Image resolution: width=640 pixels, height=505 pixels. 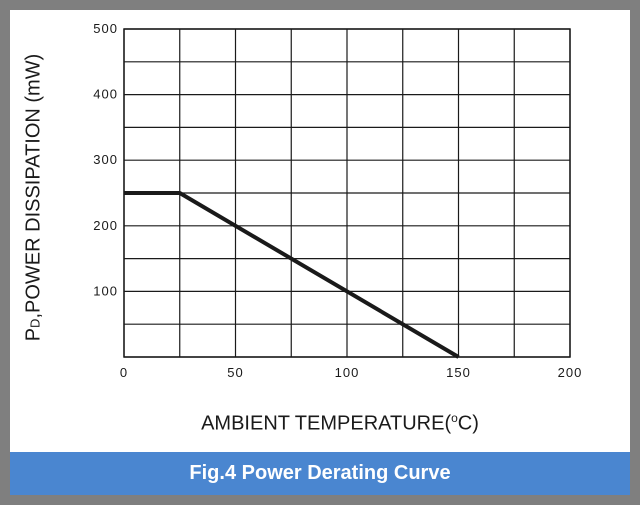 I want to click on x-tick-label: 50, so click(x=235, y=372).